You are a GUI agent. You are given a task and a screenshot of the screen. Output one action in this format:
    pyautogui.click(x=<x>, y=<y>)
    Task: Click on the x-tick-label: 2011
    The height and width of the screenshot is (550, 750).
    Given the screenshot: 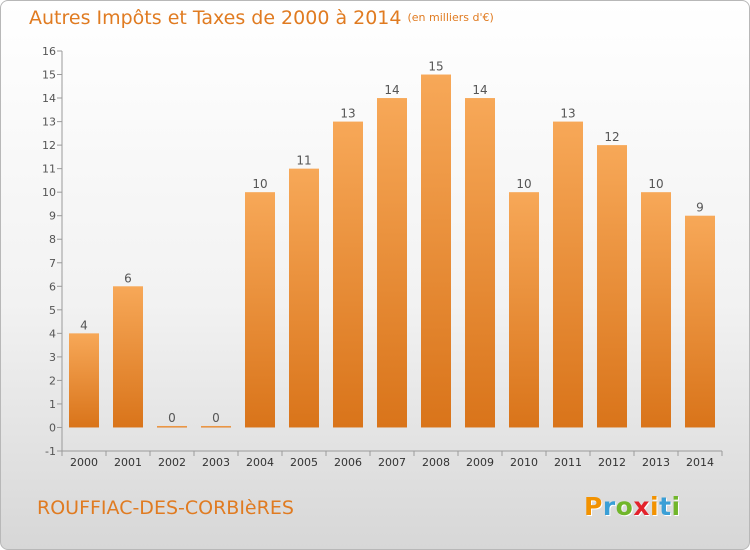 What is the action you would take?
    pyautogui.click(x=568, y=462)
    